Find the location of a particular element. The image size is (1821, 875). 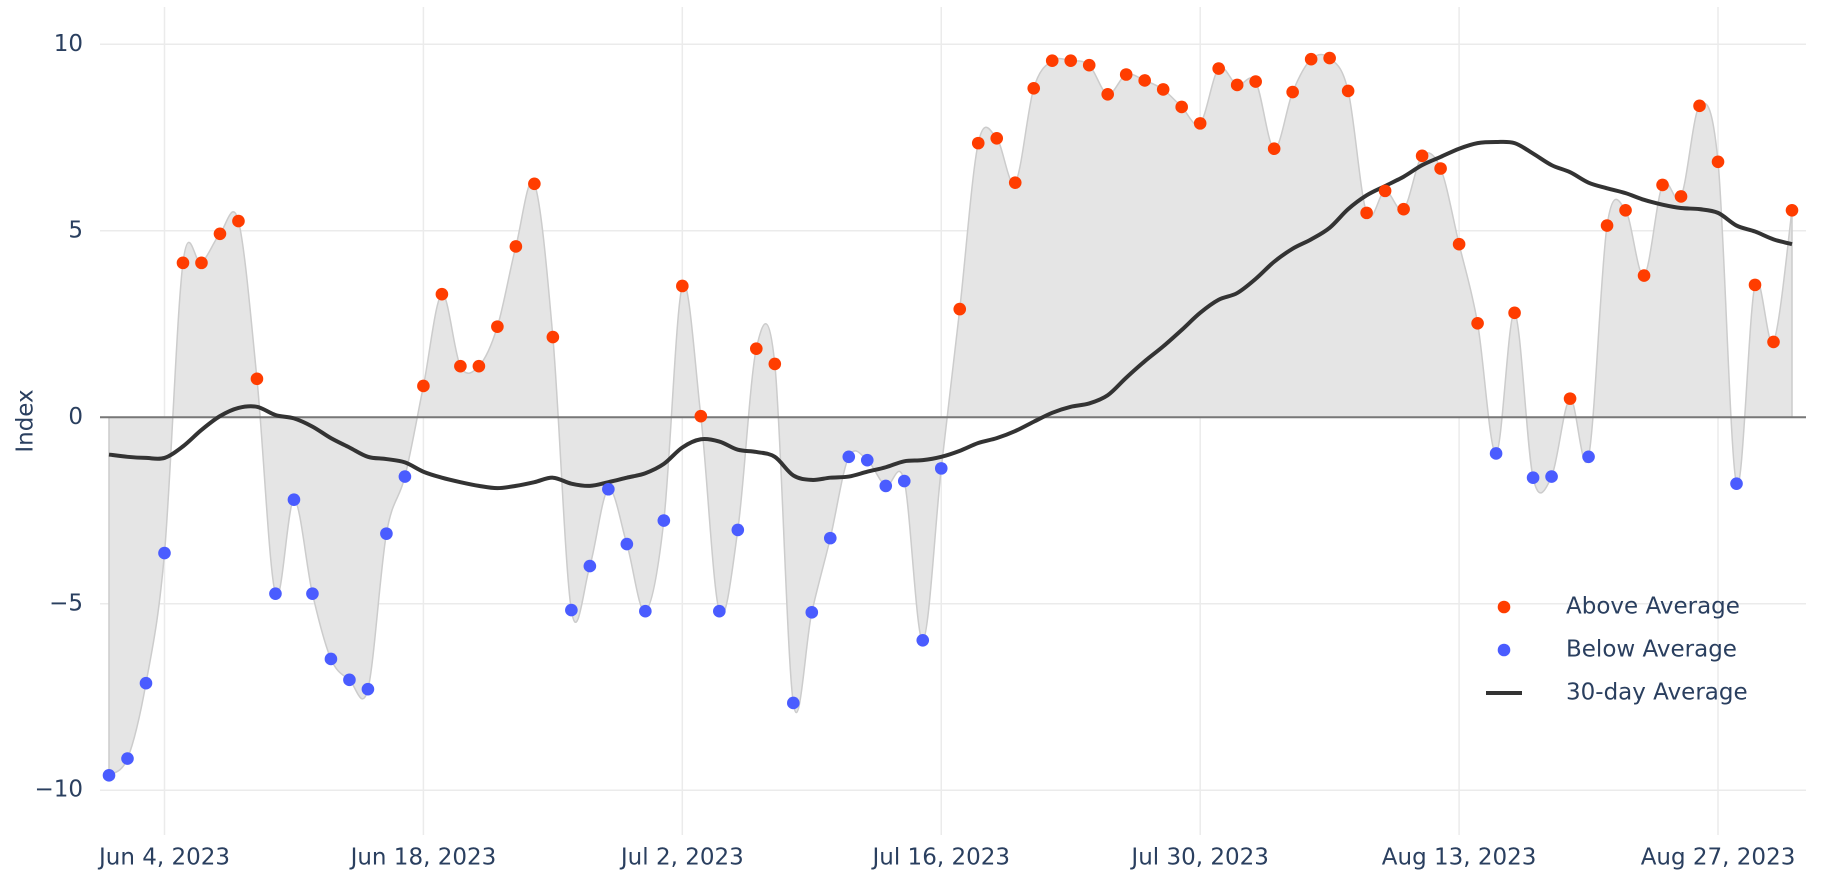

x-tick-label: Aug 13, 2023 is located at coordinates (1459, 858).